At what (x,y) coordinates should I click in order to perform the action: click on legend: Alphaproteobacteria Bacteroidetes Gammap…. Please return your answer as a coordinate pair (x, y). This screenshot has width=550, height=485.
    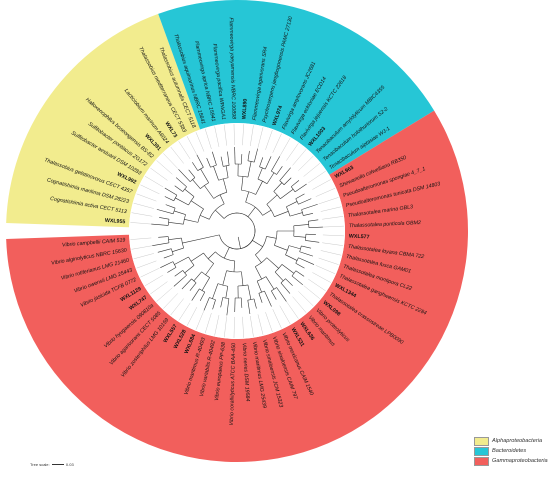
    Looking at the image, I should click on (511, 451).